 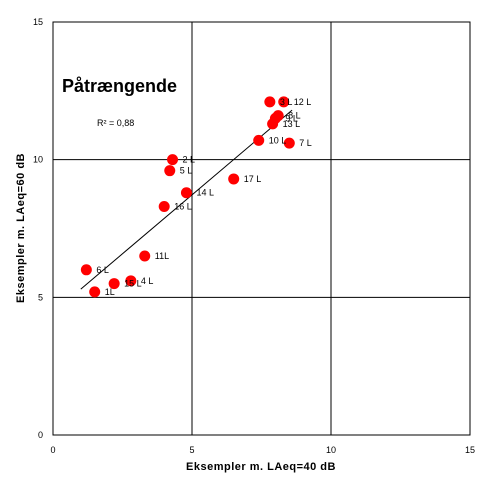 I want to click on x-tick-label: 15, so click(x=470, y=450).